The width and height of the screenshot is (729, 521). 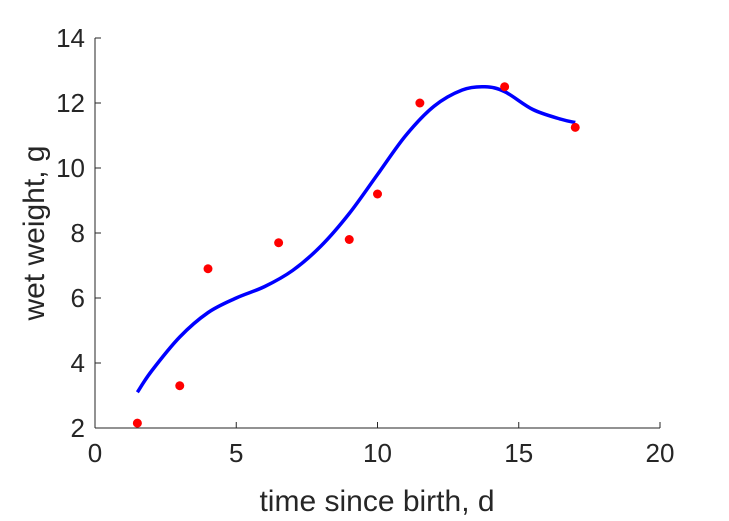 What do you see at coordinates (236, 453) in the screenshot?
I see `x-tick-label: 5` at bounding box center [236, 453].